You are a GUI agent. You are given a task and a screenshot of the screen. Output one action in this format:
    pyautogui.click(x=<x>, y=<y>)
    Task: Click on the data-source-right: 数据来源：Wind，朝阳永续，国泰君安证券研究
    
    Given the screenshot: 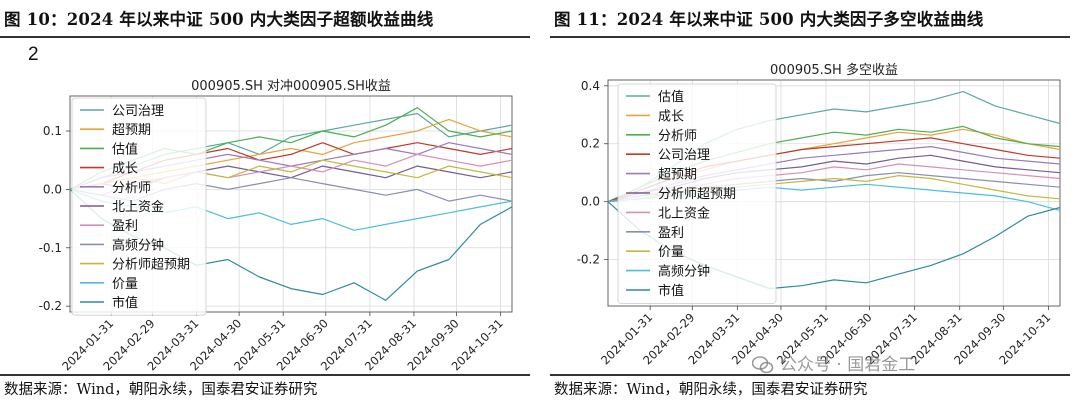 What is the action you would take?
    pyautogui.click(x=711, y=390)
    